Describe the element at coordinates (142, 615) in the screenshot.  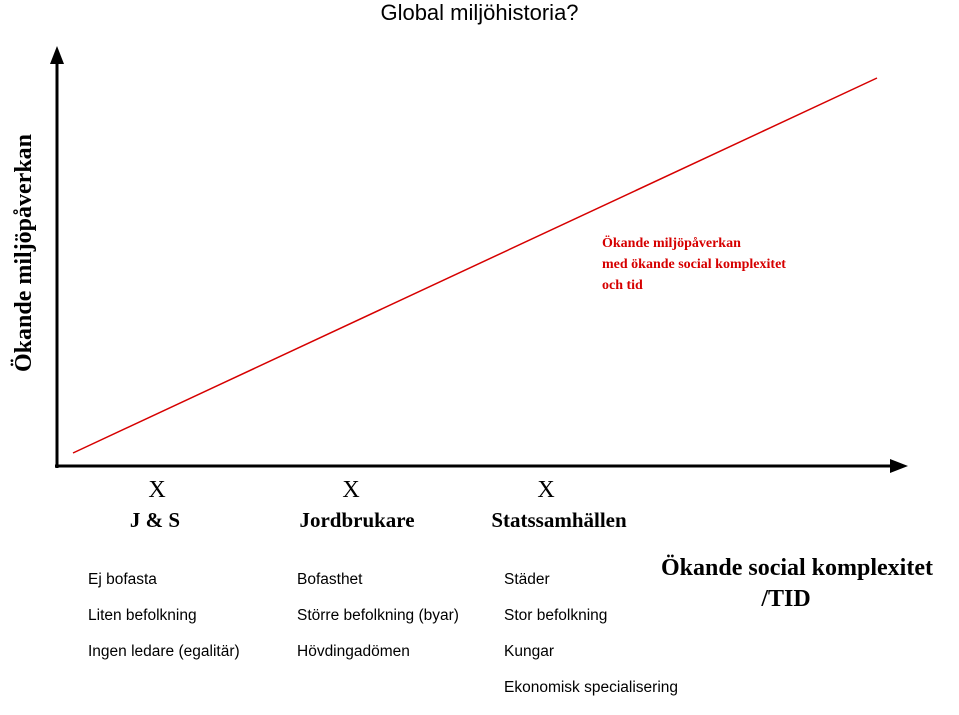
I see `column-1-line-2: Liten befolkning` at that location.